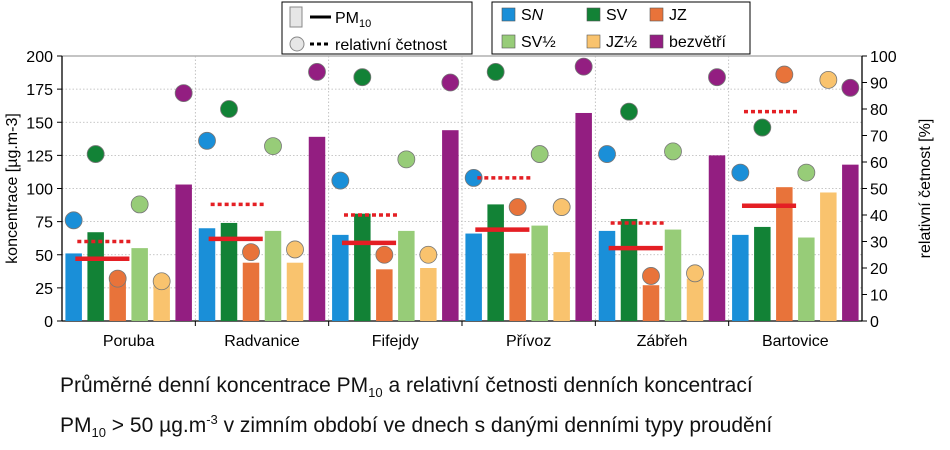 This screenshot has width=950, height=450. What do you see at coordinates (879, 269) in the screenshot?
I see `y-tick-label-right: 20` at bounding box center [879, 269].